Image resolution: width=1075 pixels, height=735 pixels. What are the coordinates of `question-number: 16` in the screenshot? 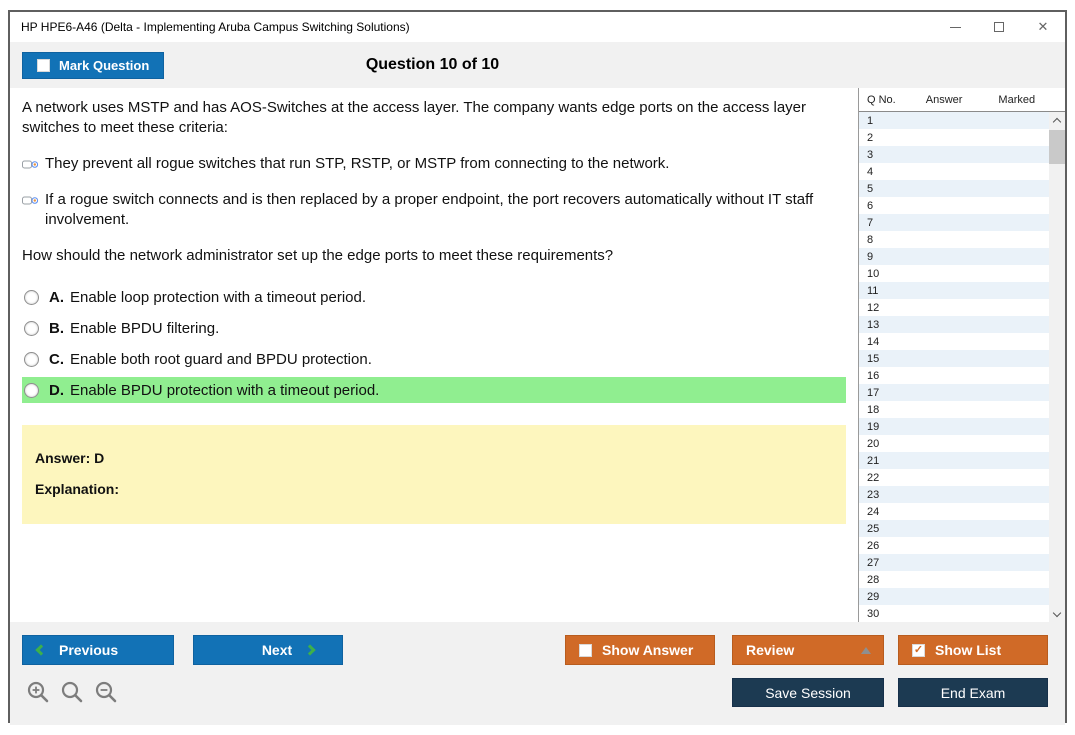 It's located at (873, 375).